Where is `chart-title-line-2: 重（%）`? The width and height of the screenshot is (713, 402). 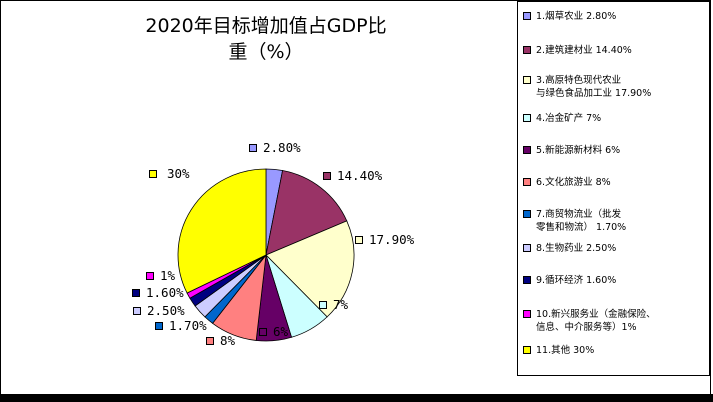 chart-title-line-2: 重（%） is located at coordinates (266, 52).